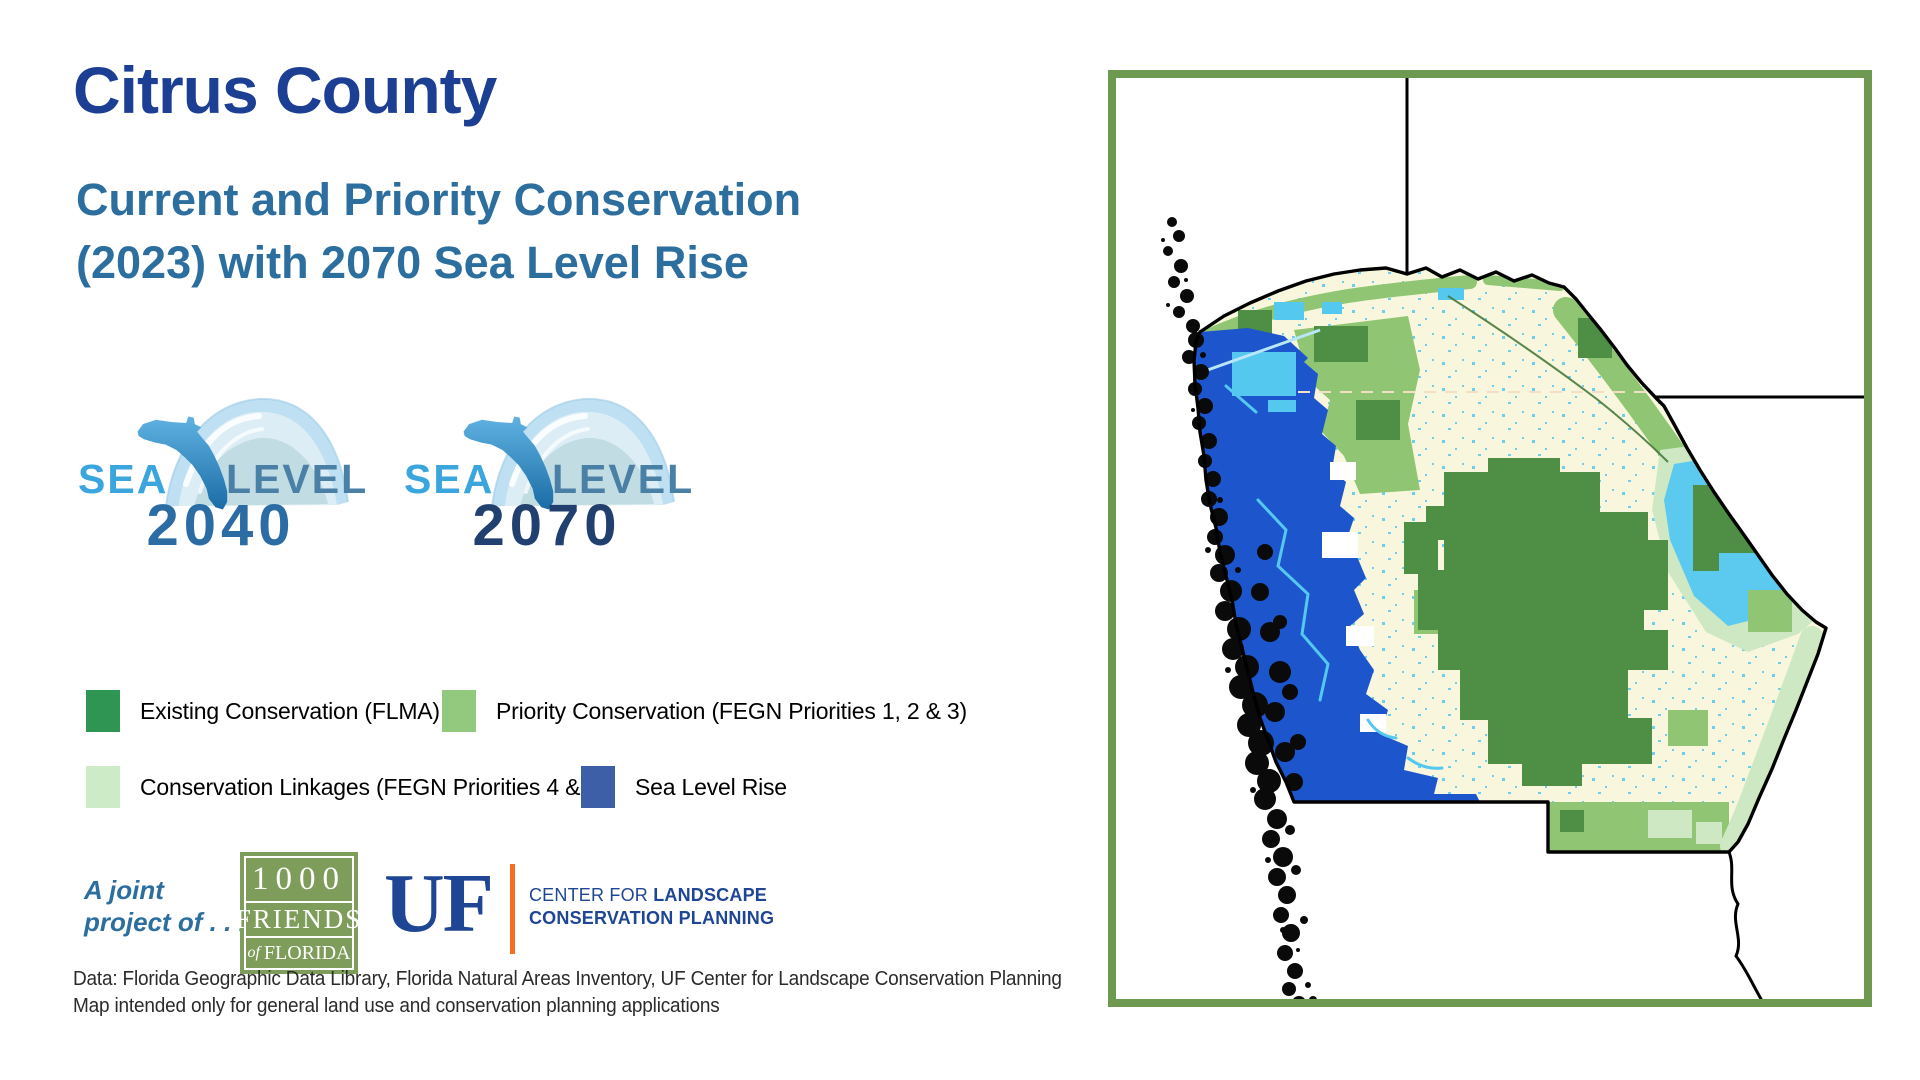  What do you see at coordinates (651, 918) in the screenshot?
I see `uf-line-2: CONSERVATION PLANNING` at bounding box center [651, 918].